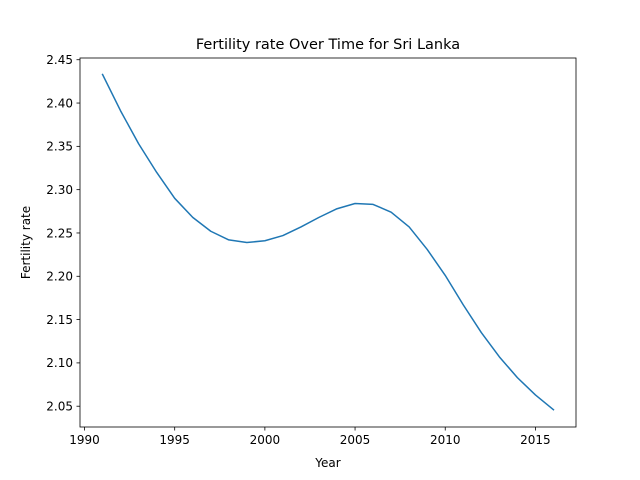  What do you see at coordinates (445, 440) in the screenshot?
I see `x-tick-label: 2010` at bounding box center [445, 440].